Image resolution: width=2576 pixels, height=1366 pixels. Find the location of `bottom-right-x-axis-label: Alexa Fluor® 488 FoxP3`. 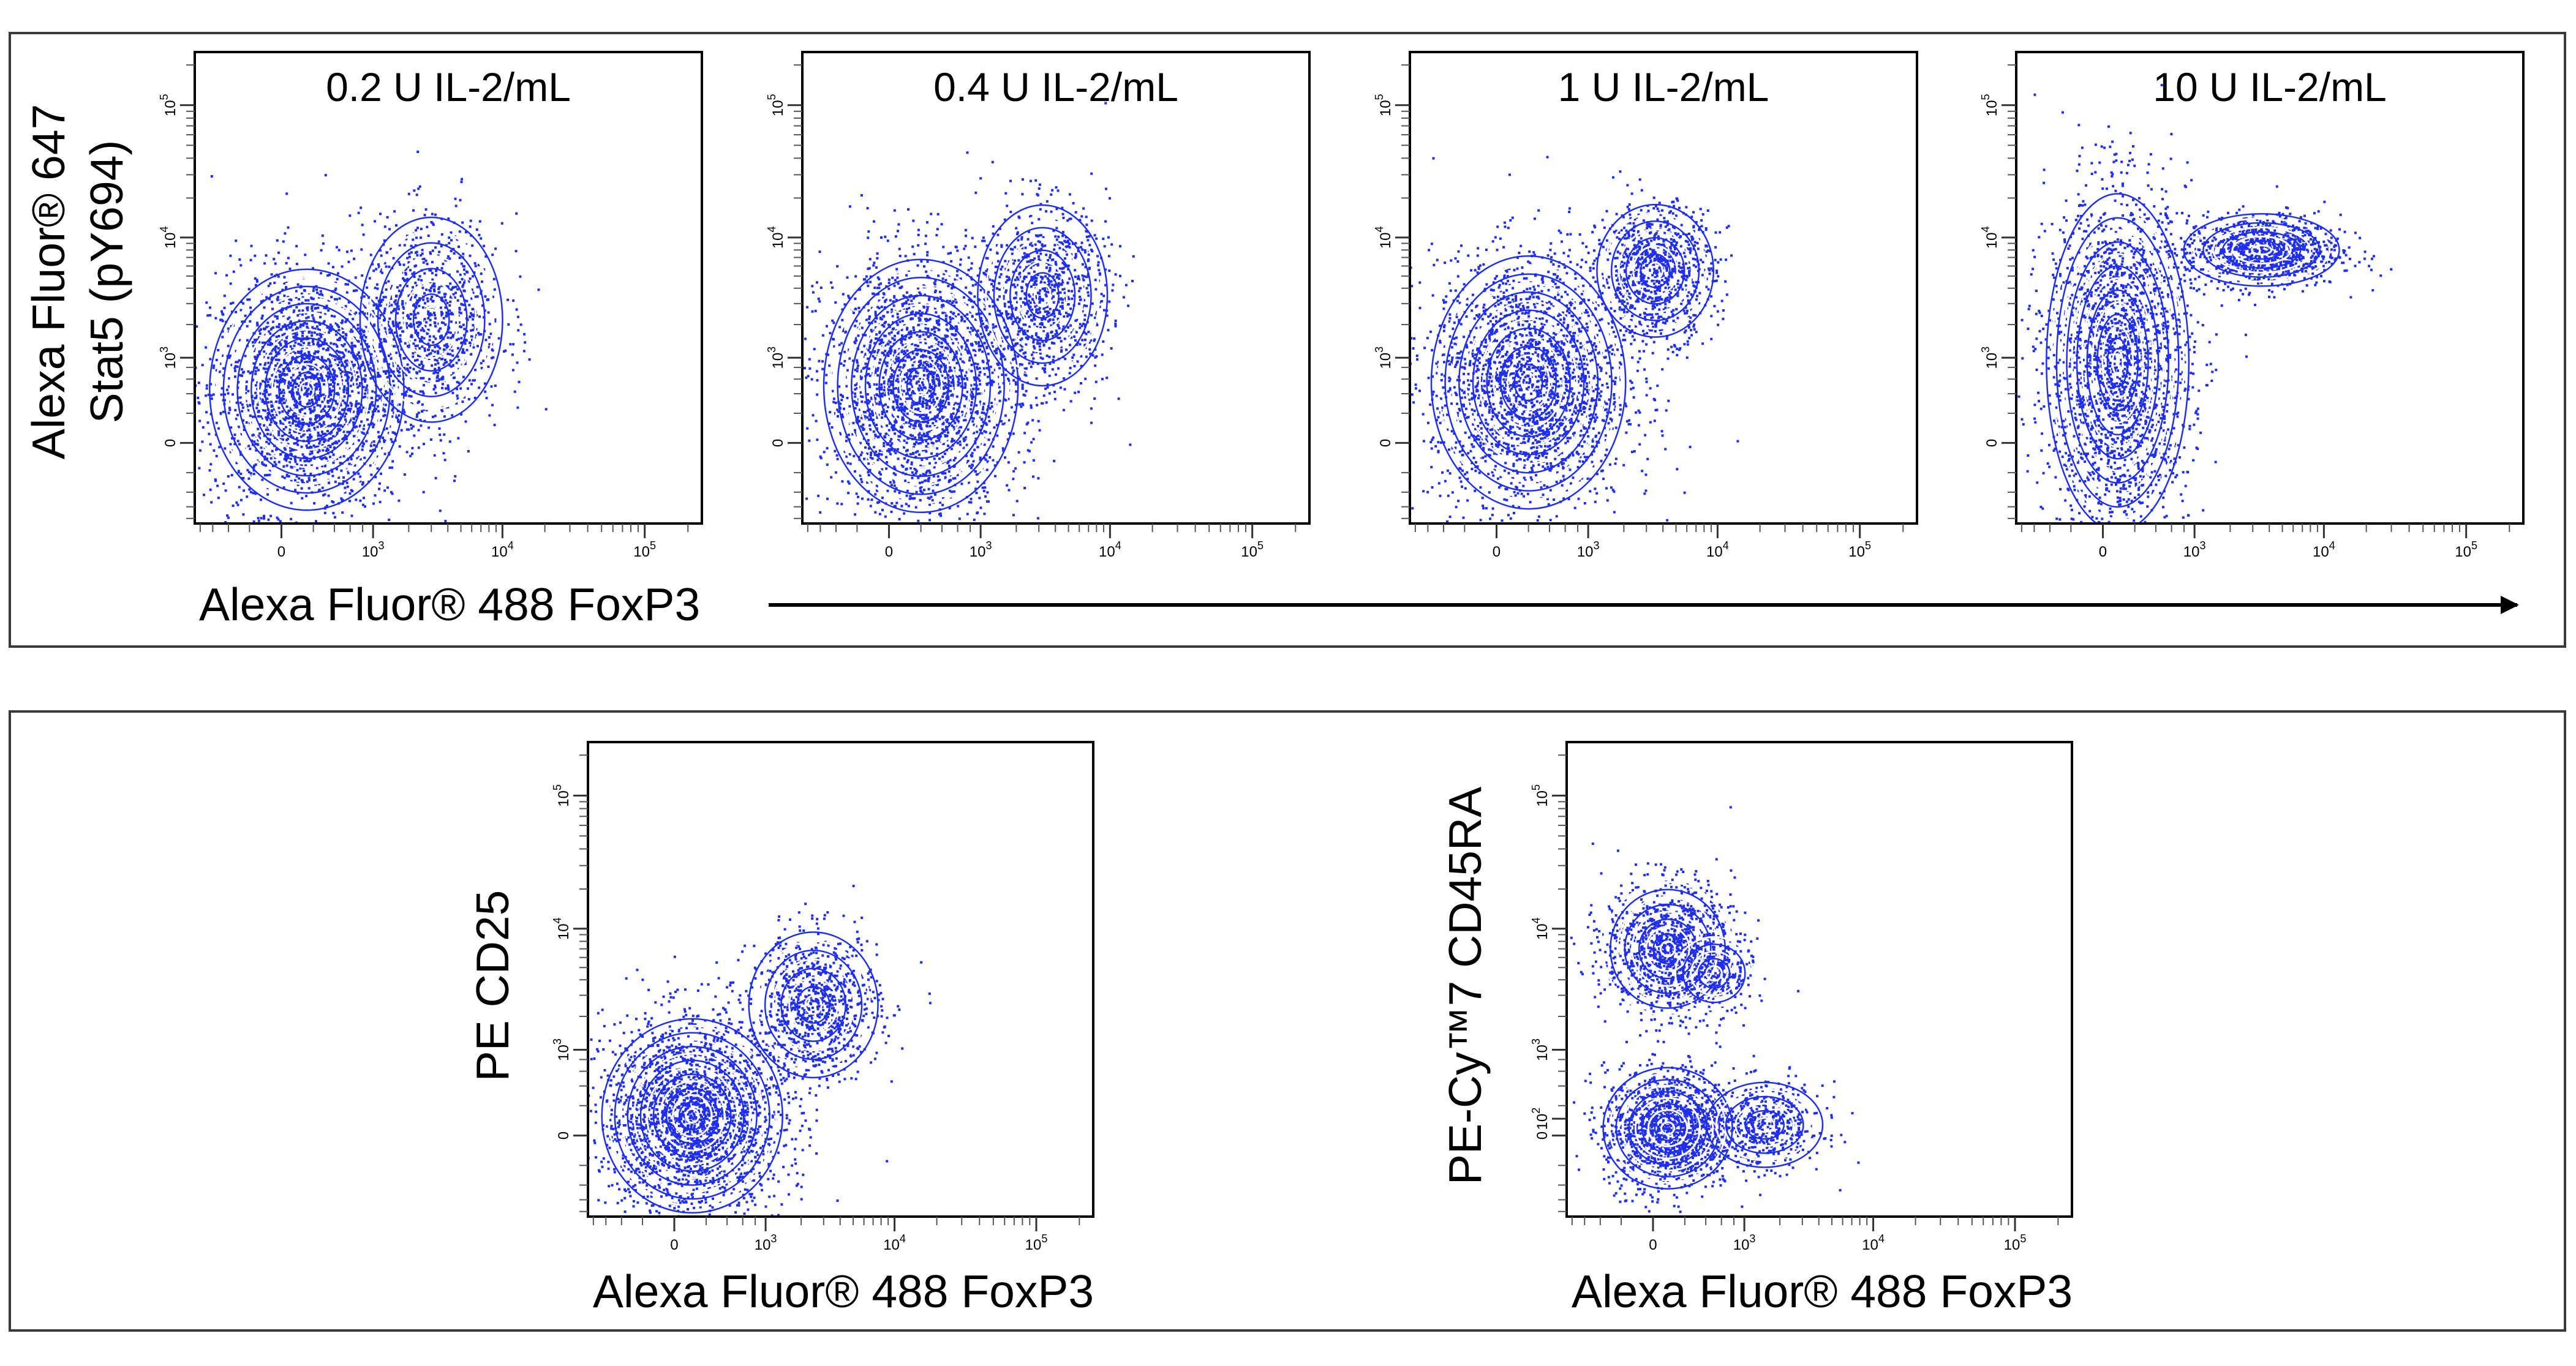

bottom-right-x-axis-label: Alexa Fluor® 488 FoxP3 is located at coordinates (1823, 1291).